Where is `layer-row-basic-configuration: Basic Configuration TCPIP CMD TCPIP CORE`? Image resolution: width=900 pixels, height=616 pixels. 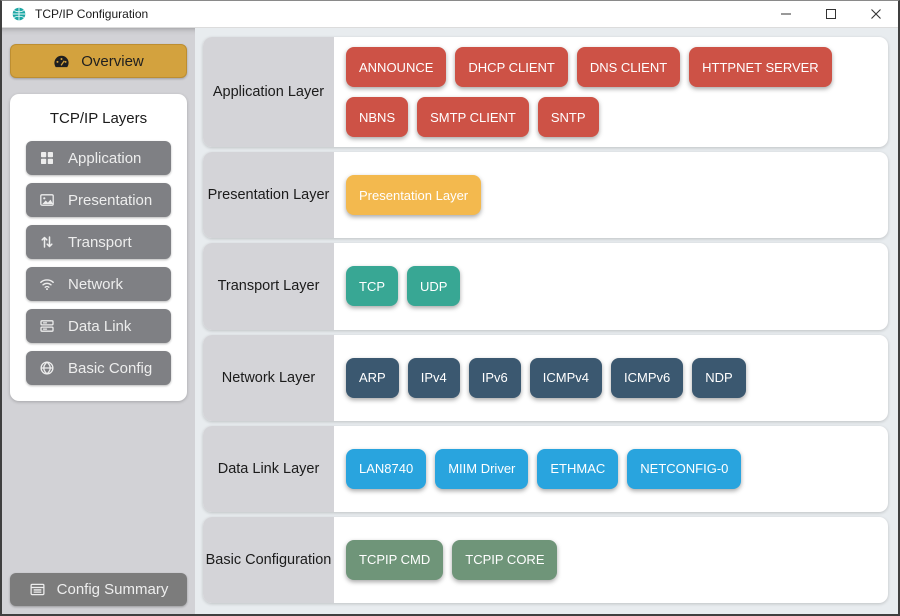 layer-row-basic-configuration: Basic Configuration TCPIP CMD TCPIP CORE is located at coordinates (545, 559).